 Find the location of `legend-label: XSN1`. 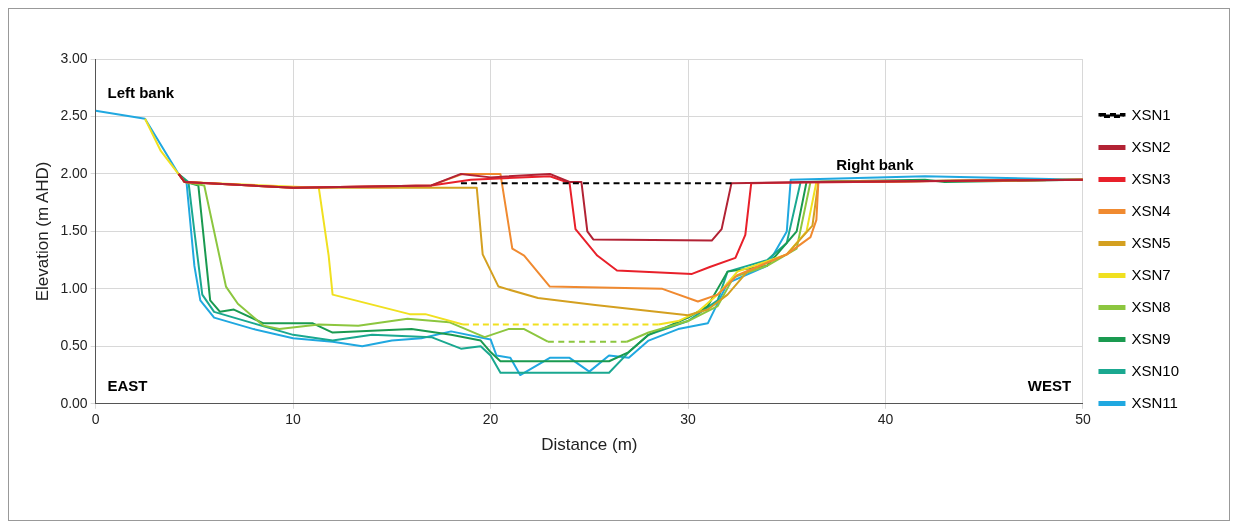

legend-label: XSN1 is located at coordinates (1151, 114).